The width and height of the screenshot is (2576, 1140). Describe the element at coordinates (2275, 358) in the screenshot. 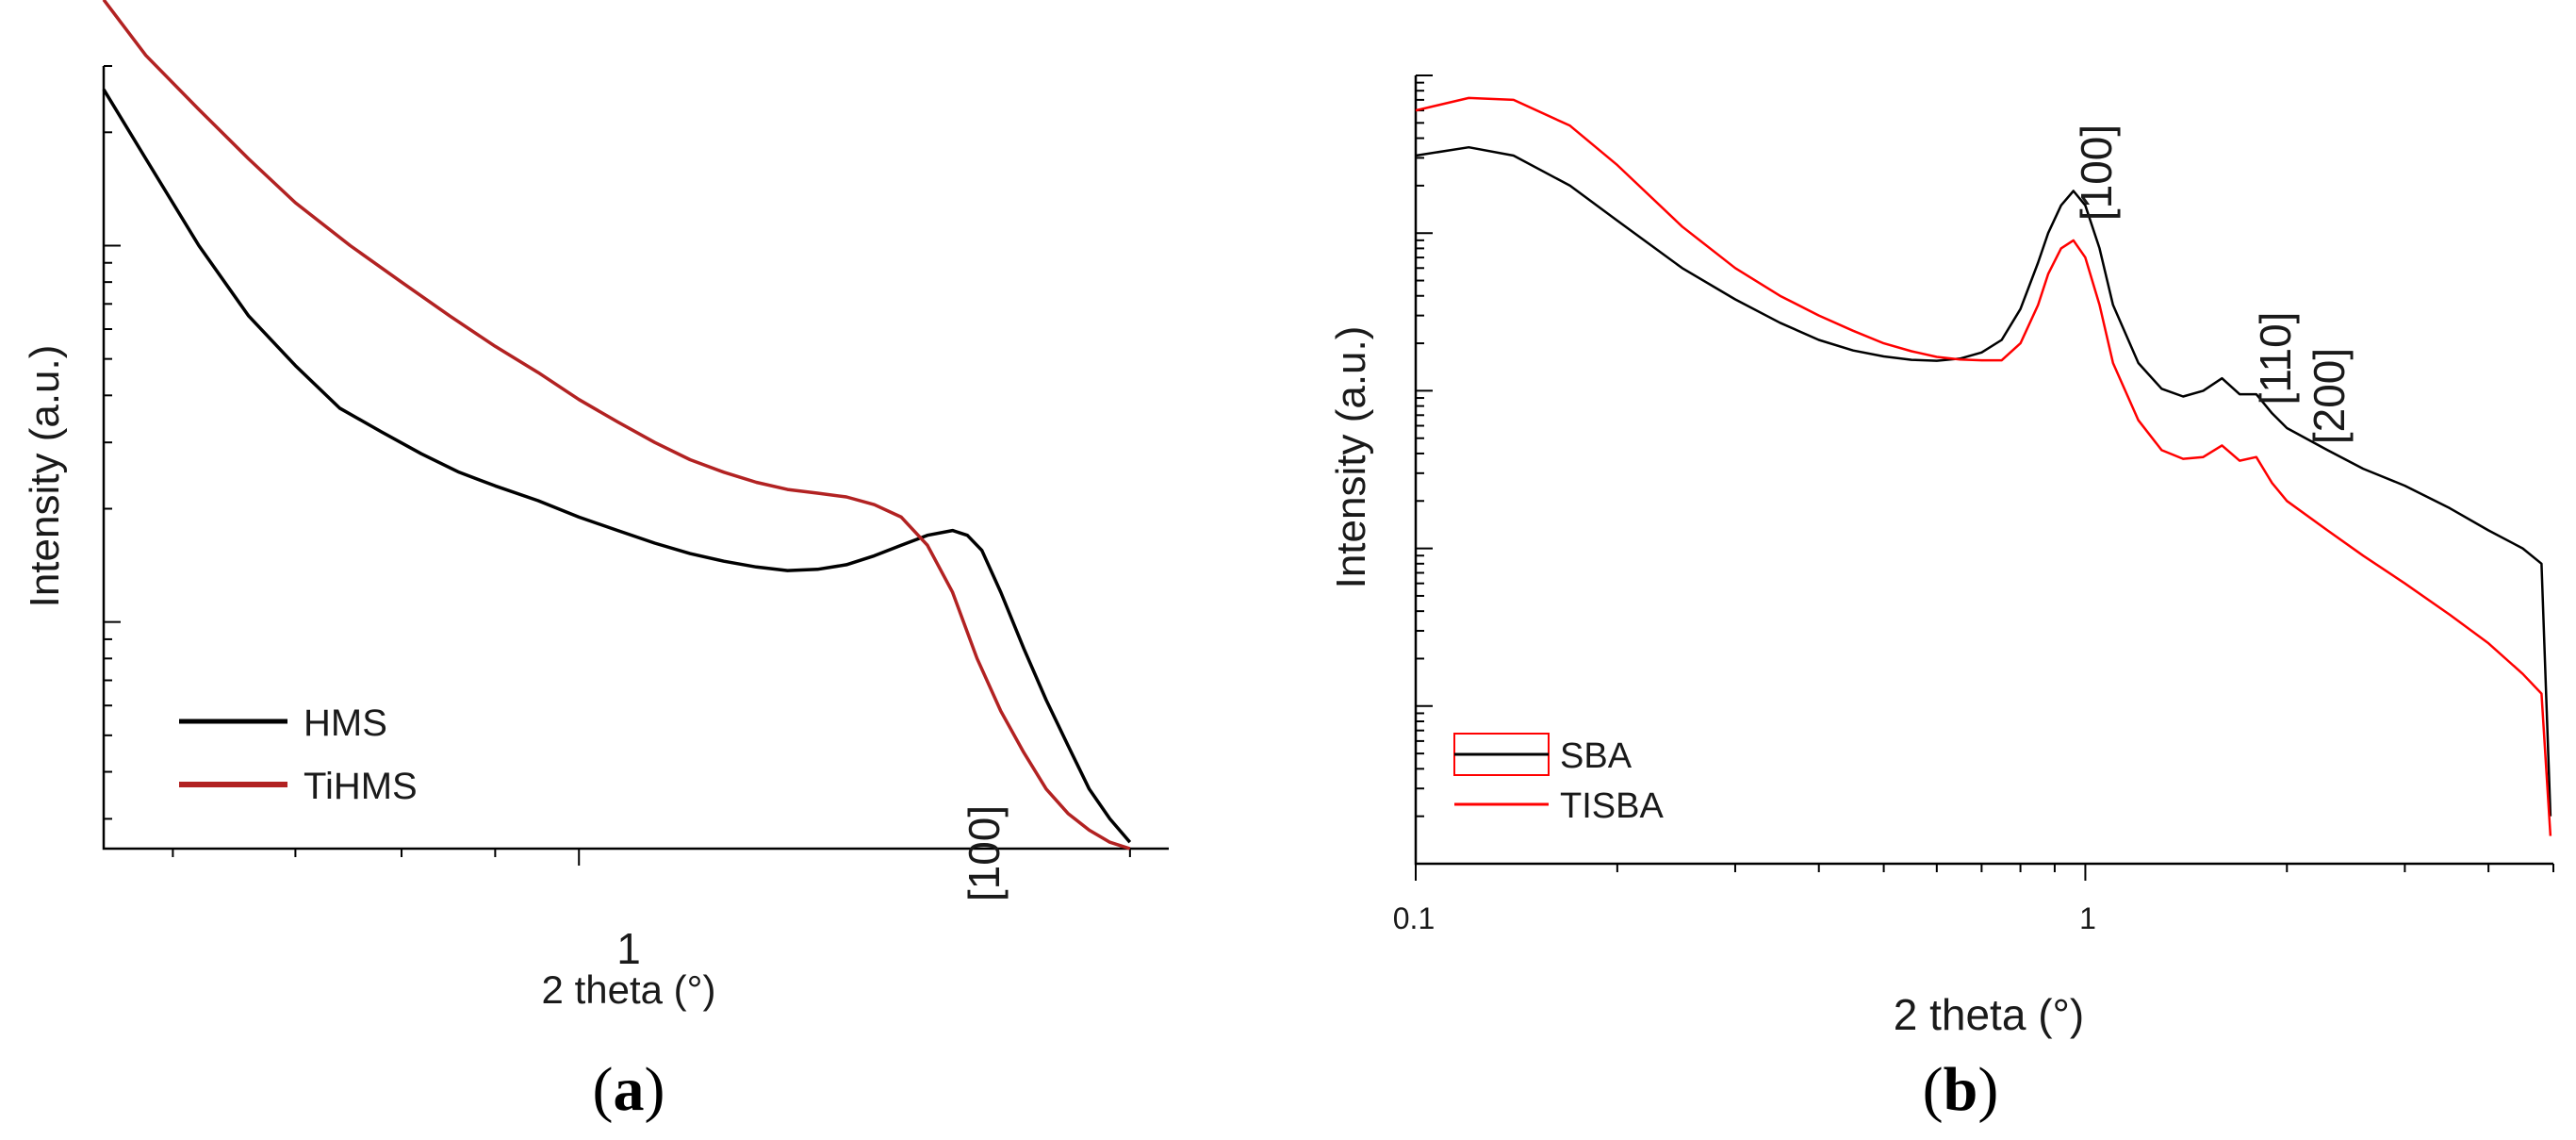

I see `panel-b-annotation-110: [110]` at that location.